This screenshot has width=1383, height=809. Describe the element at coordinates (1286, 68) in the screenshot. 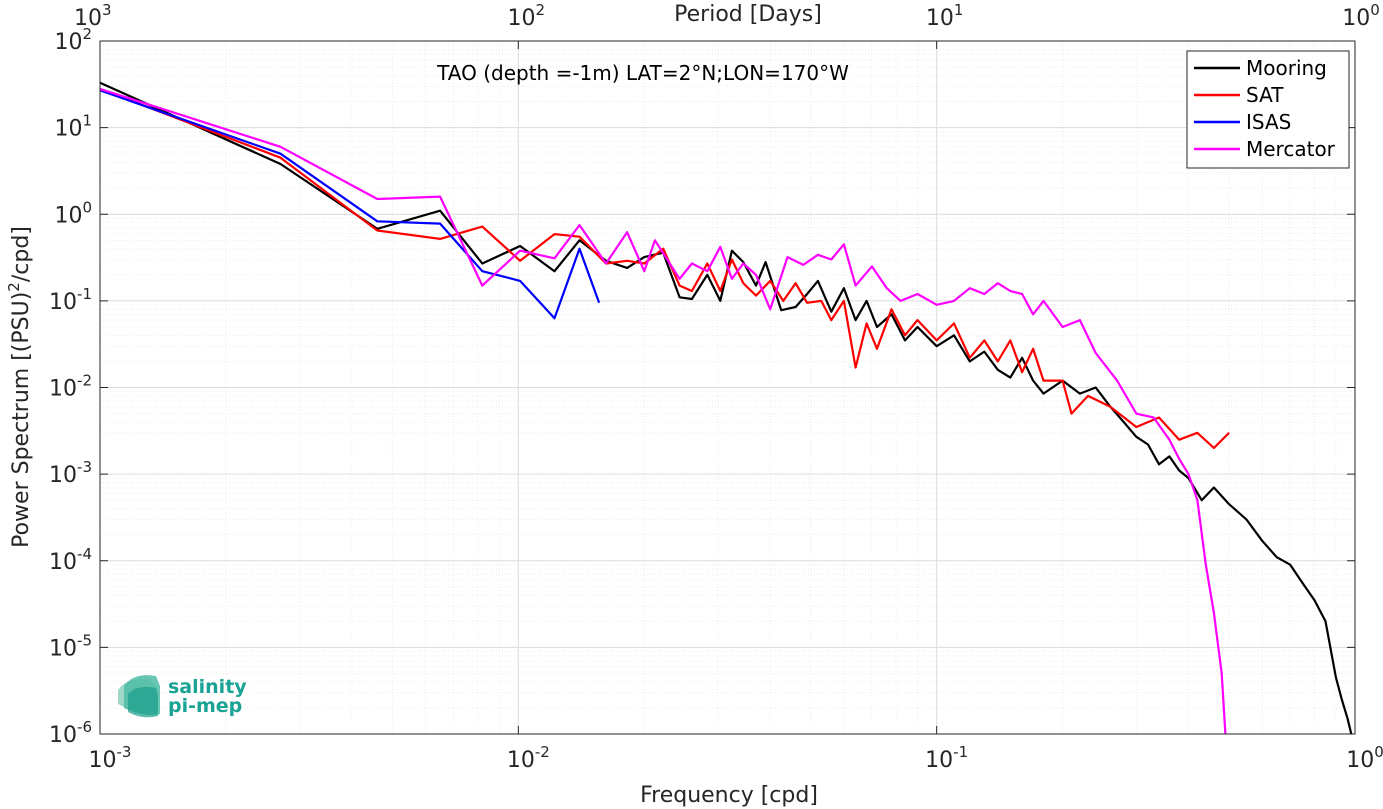

I see `legend-label-mooring: Mooring` at that location.